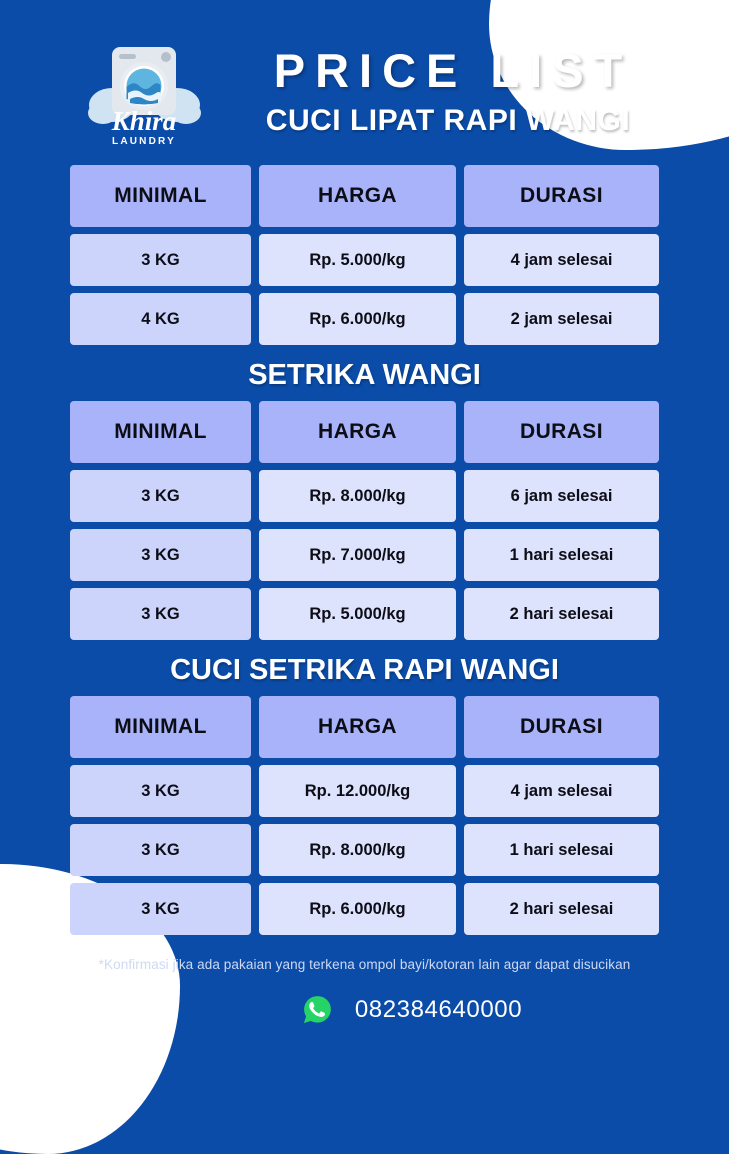  What do you see at coordinates (364, 670) in the screenshot?
I see `section-title: CUCI SETRIKA RAPI WANGI` at bounding box center [364, 670].